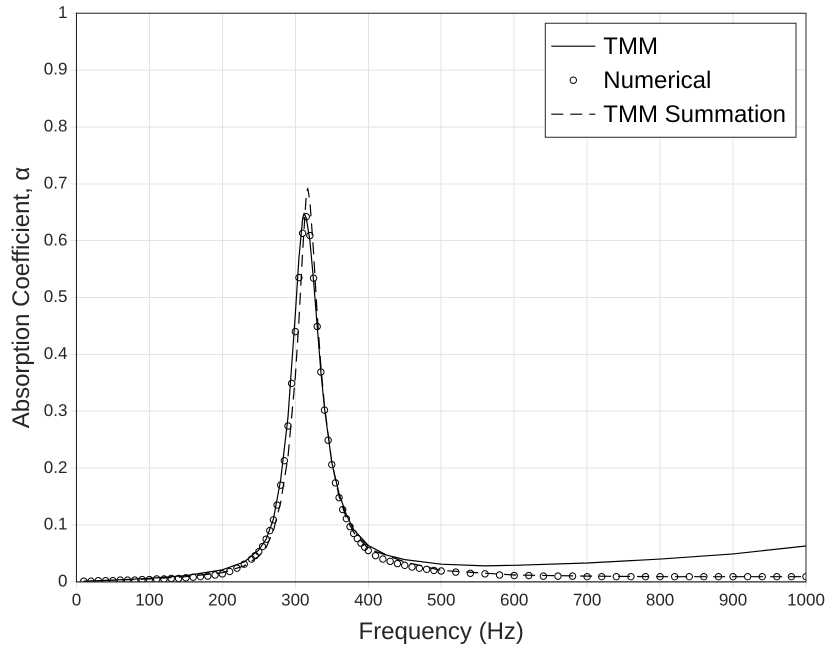 This screenshot has height=655, width=828. I want to click on y-tick-label: 0.7, so click(56, 182).